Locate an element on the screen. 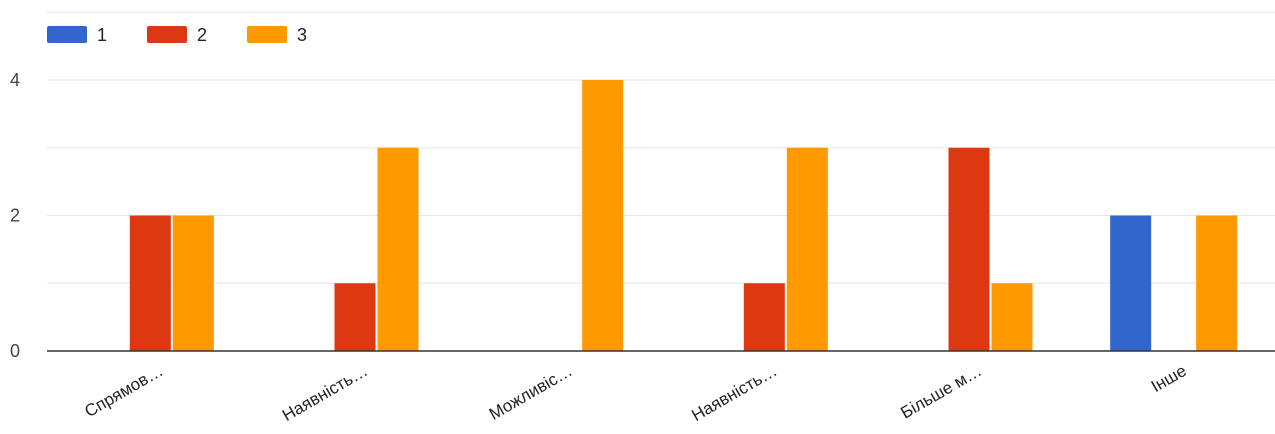 The height and width of the screenshot is (434, 1275). x-category-label: Інше is located at coordinates (1169, 378).